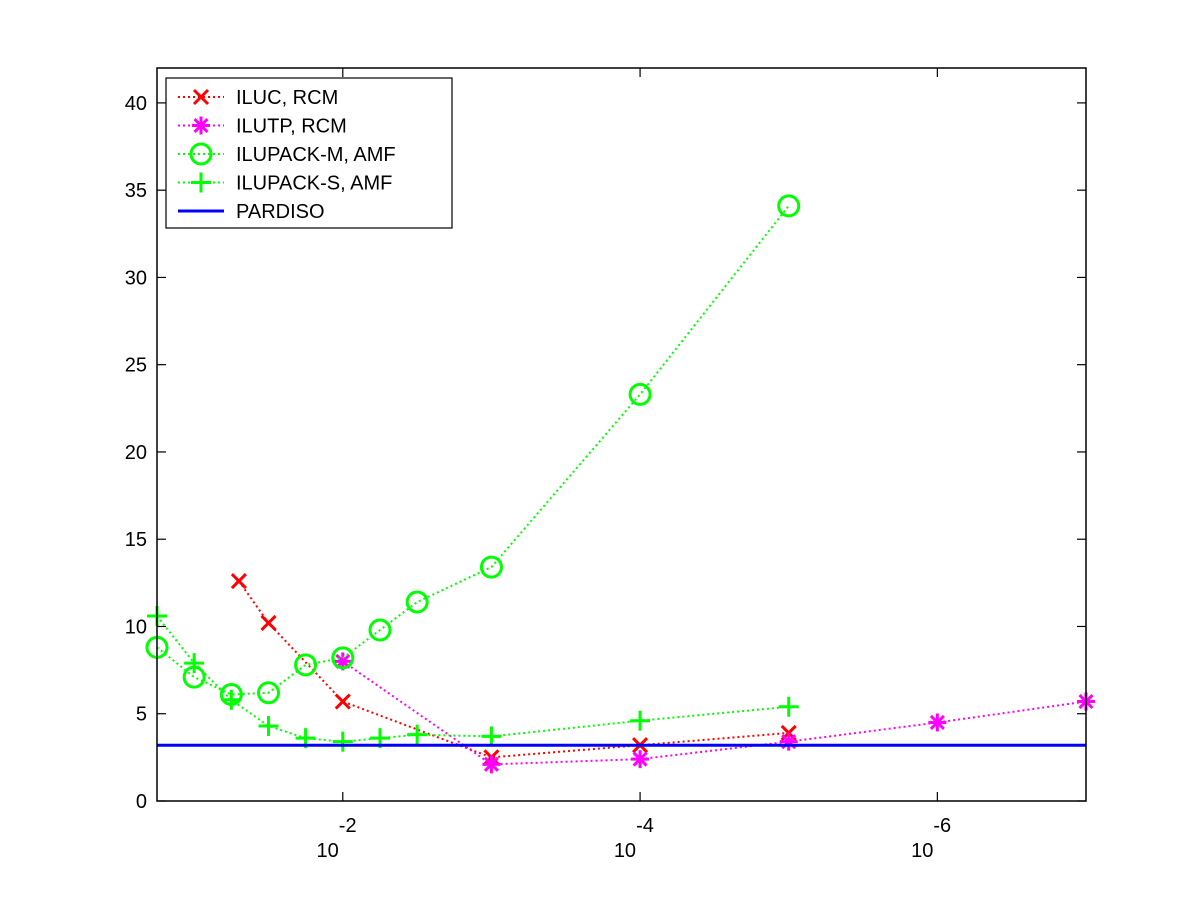  Describe the element at coordinates (136, 627) in the screenshot. I see `y-tick-label: 10` at that location.